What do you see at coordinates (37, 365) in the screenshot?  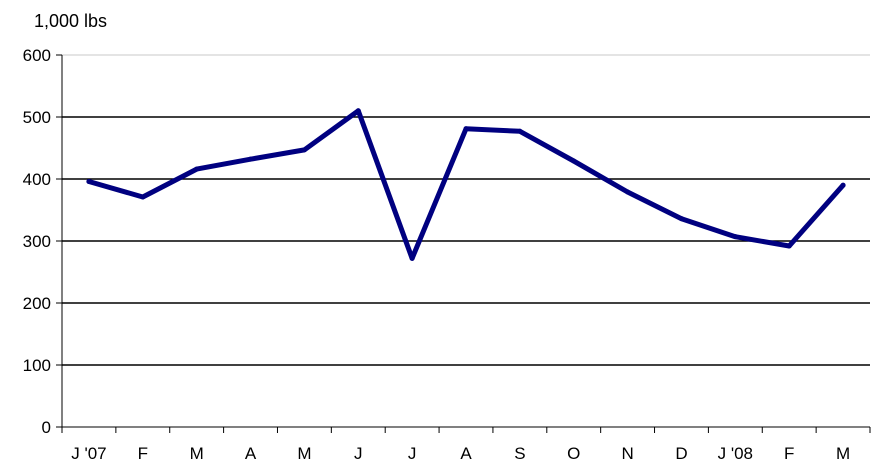 I see `y-tick-label: 100` at bounding box center [37, 365].